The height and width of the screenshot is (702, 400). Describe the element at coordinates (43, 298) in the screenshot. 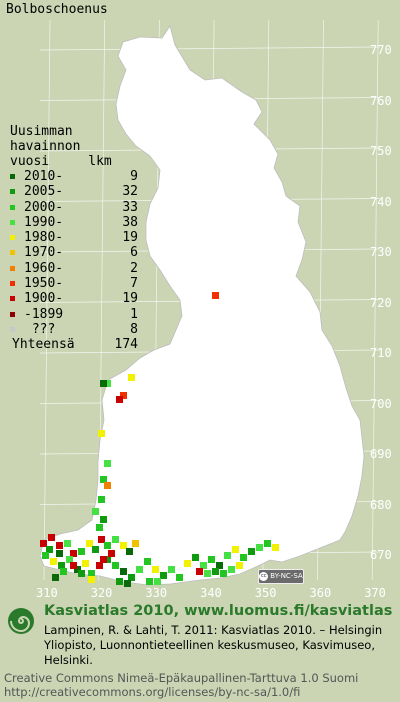

I see `legend-row-label: 1900-` at that location.